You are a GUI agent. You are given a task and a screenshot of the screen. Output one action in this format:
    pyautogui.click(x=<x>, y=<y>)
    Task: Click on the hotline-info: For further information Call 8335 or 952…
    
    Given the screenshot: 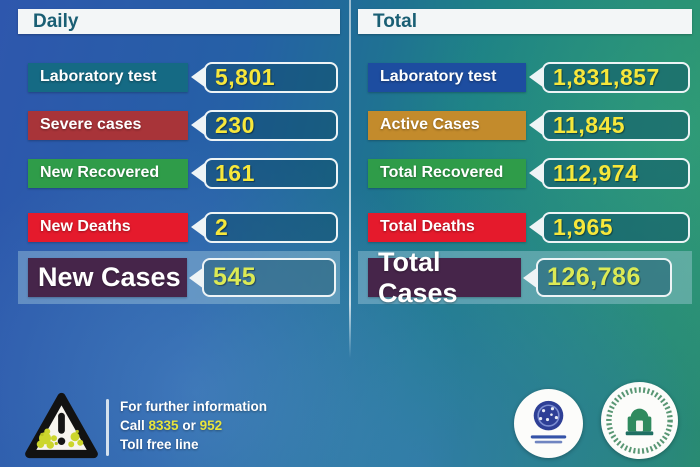 What is the action you would take?
    pyautogui.click(x=193, y=425)
    